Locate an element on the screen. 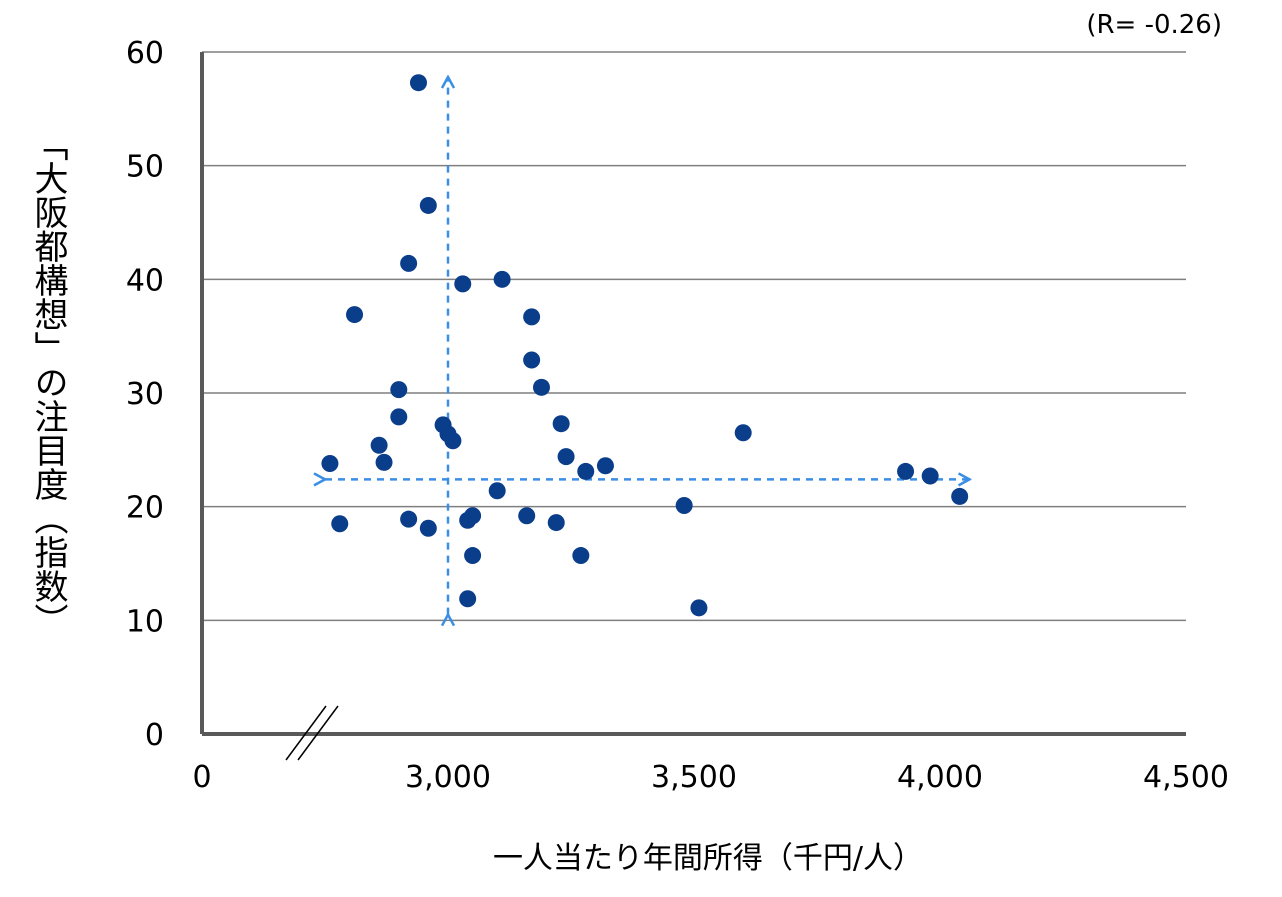 This screenshot has height=897, width=1282. y-tick-label: 0 is located at coordinates (154, 735).